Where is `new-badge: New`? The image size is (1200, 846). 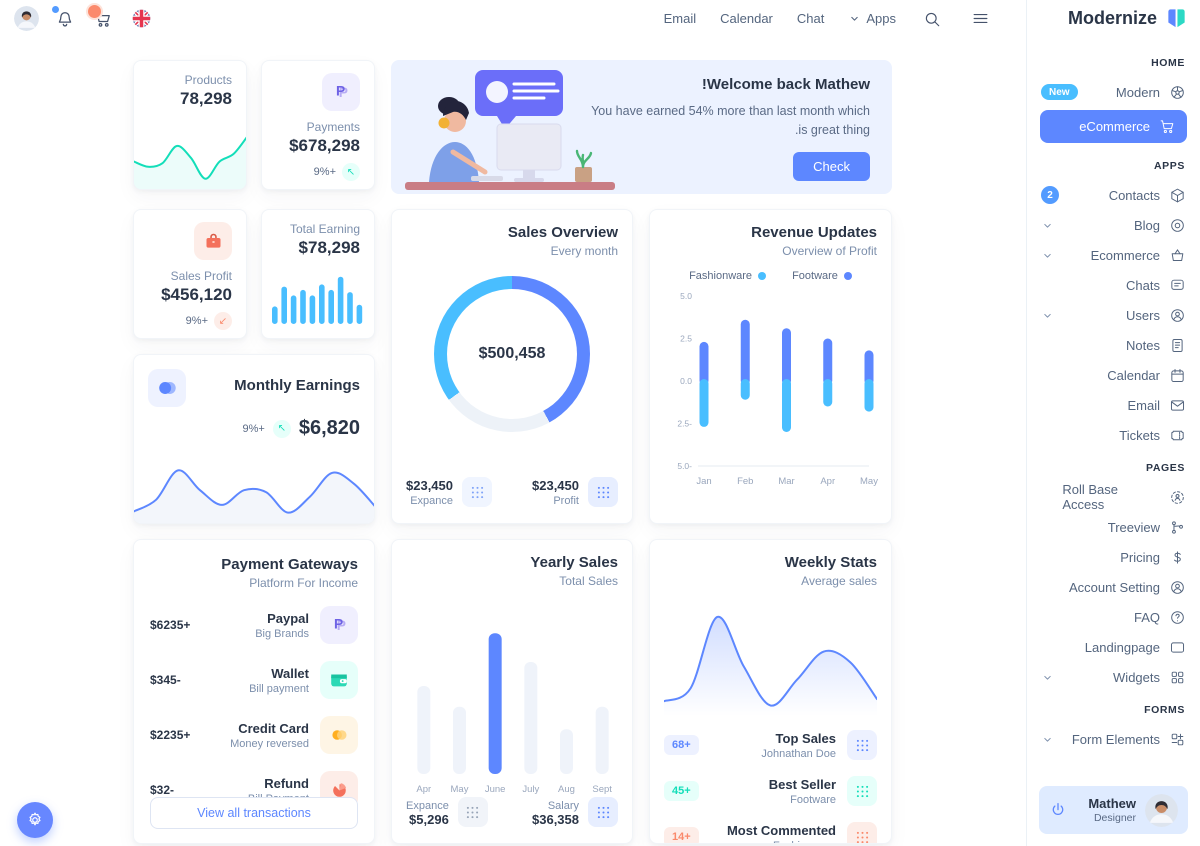 new-badge: New is located at coordinates (1059, 92).